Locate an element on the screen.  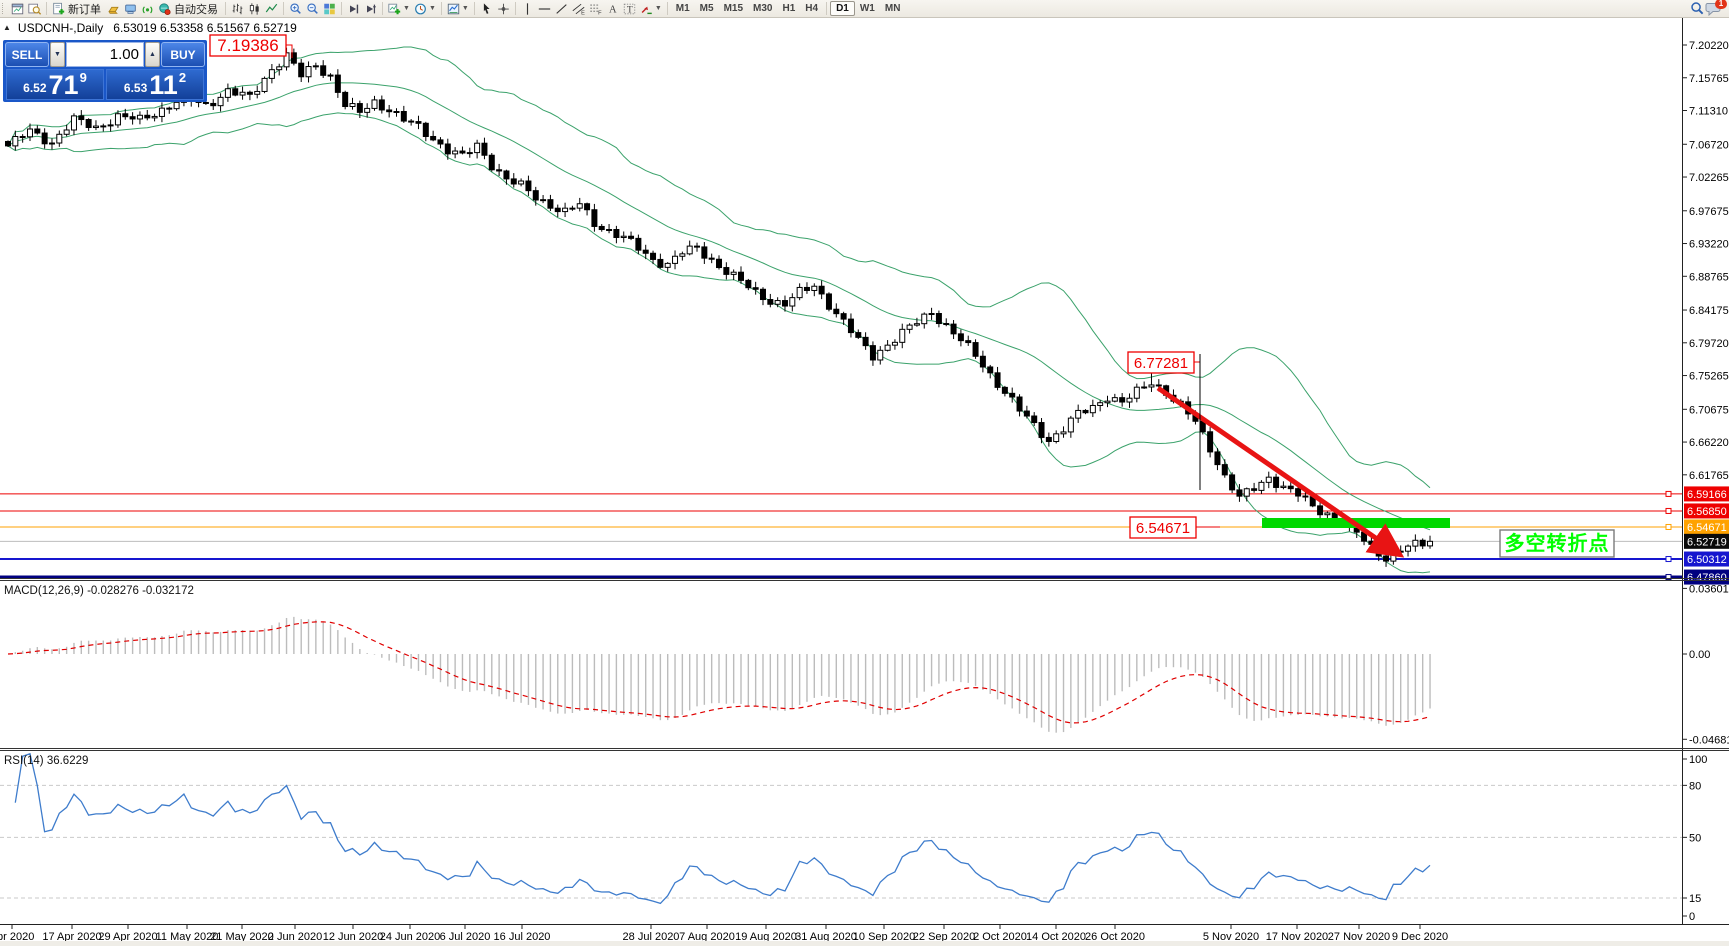
svg-text: 6.56850 is located at coordinates (1707, 512).